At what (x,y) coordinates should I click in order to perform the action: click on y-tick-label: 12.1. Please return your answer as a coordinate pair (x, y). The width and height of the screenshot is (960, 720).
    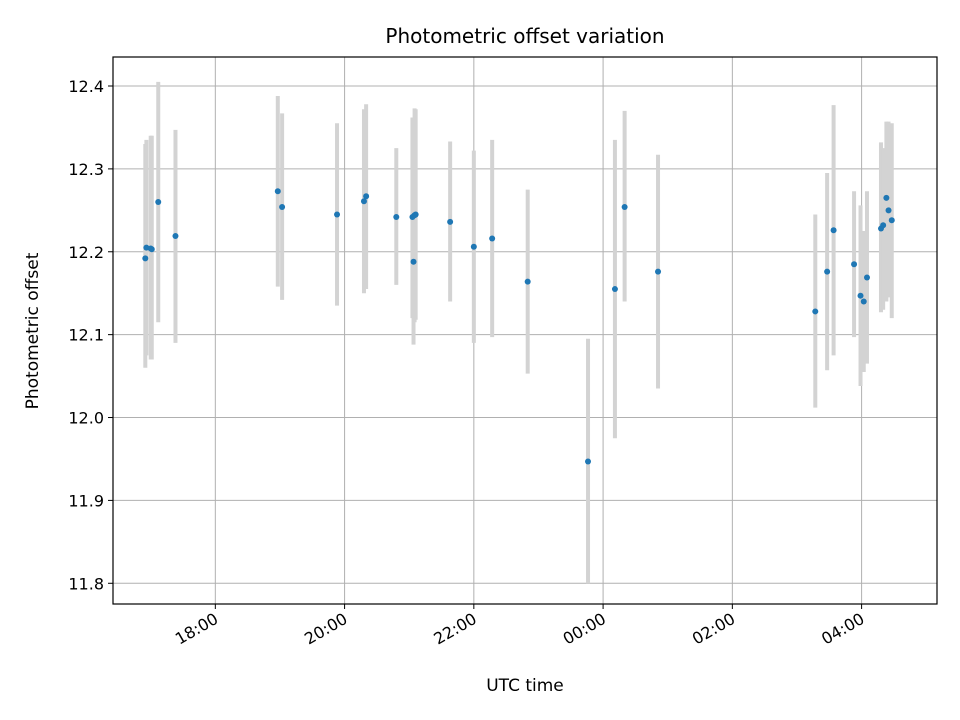
    Looking at the image, I should click on (86, 335).